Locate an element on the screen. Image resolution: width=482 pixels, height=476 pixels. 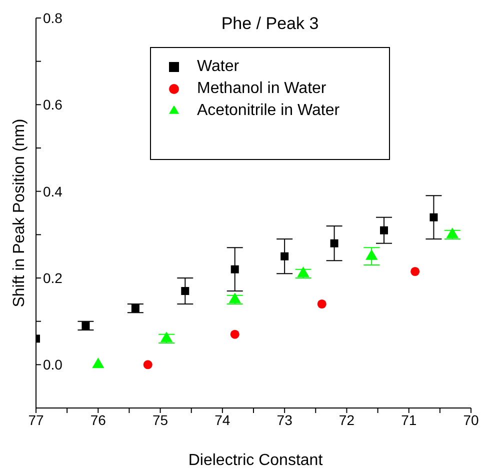
x-tick-label: 76 is located at coordinates (98, 420).